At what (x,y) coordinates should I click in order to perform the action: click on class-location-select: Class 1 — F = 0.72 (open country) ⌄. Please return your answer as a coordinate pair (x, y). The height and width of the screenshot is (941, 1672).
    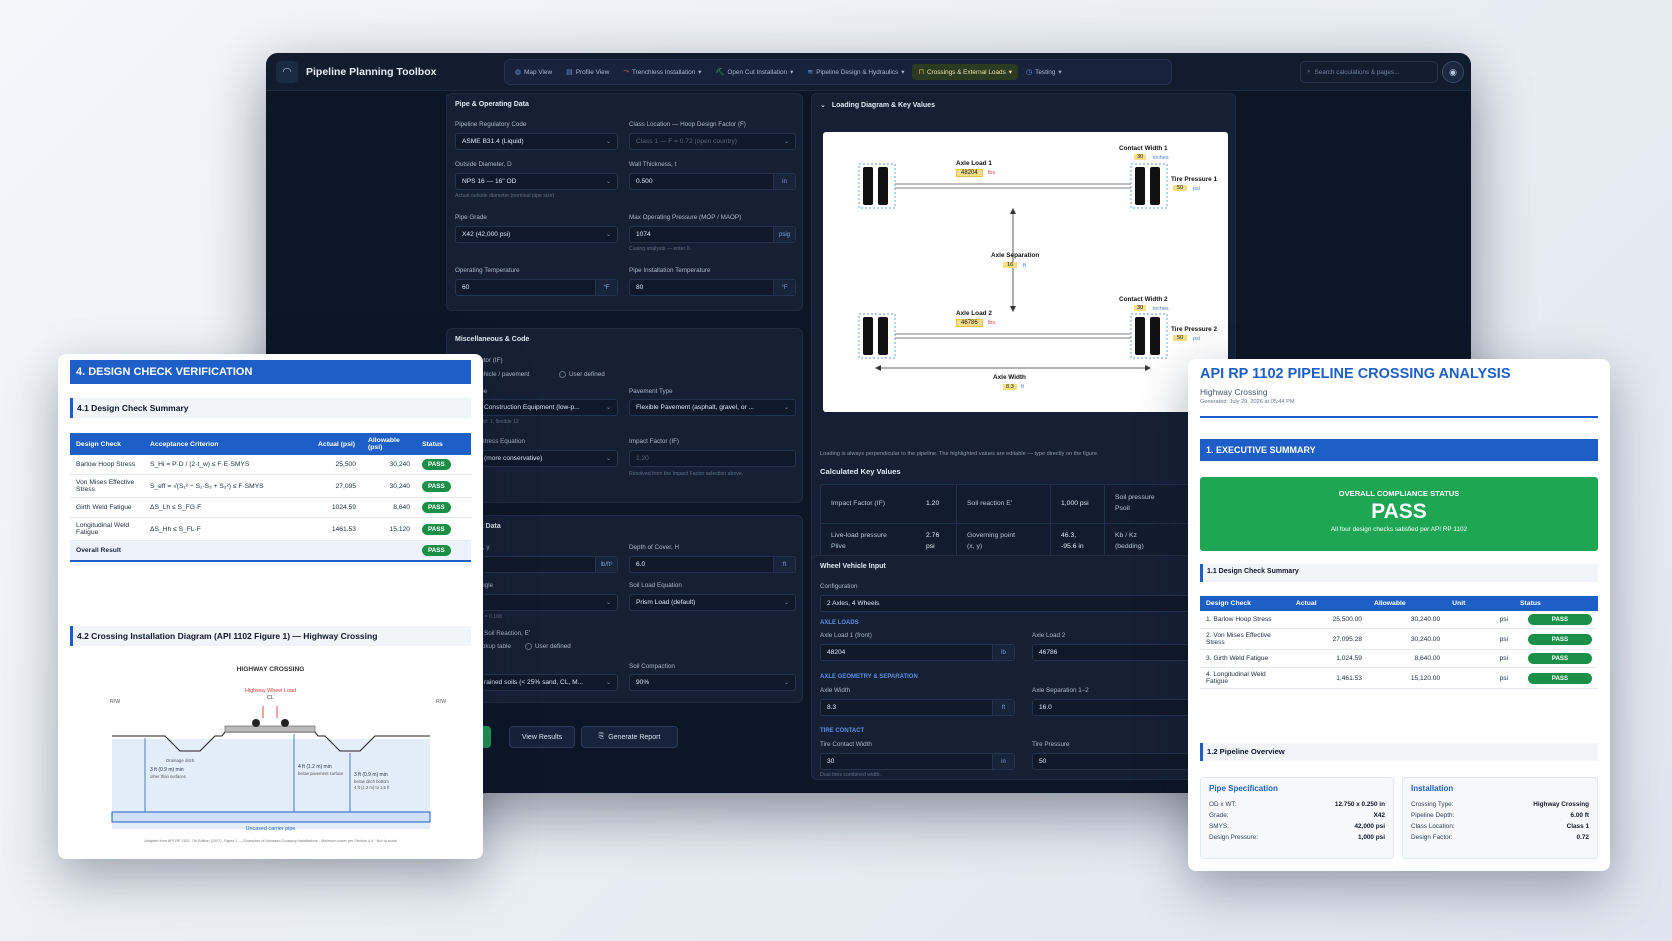
    Looking at the image, I should click on (712, 141).